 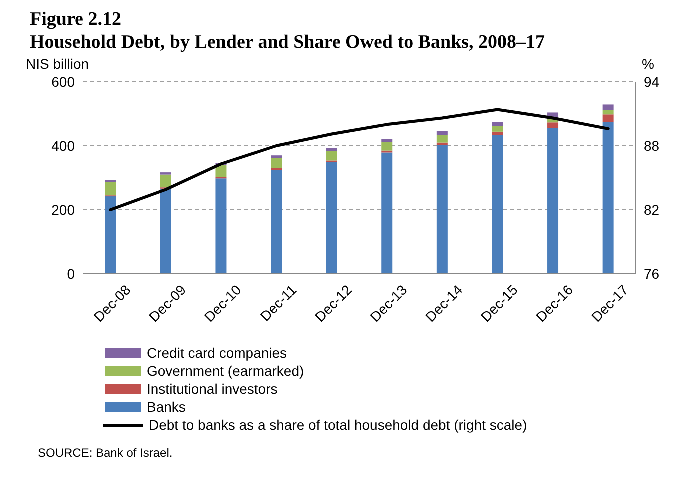 I want to click on legend-label: Debt to banks as a share of total household debt (right scale), so click(x=338, y=425).